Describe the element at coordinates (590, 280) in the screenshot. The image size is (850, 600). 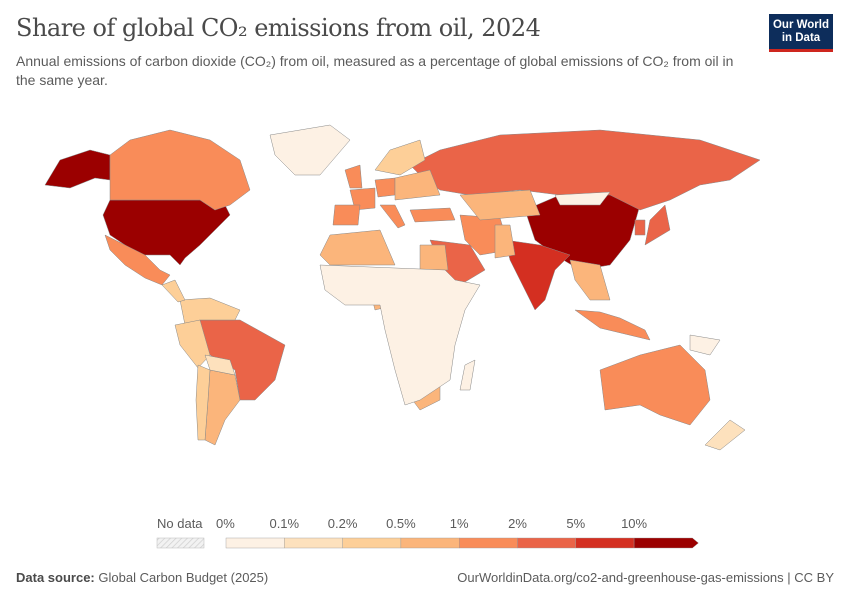
I see `country-southeast-asia: Southeast Asia` at that location.